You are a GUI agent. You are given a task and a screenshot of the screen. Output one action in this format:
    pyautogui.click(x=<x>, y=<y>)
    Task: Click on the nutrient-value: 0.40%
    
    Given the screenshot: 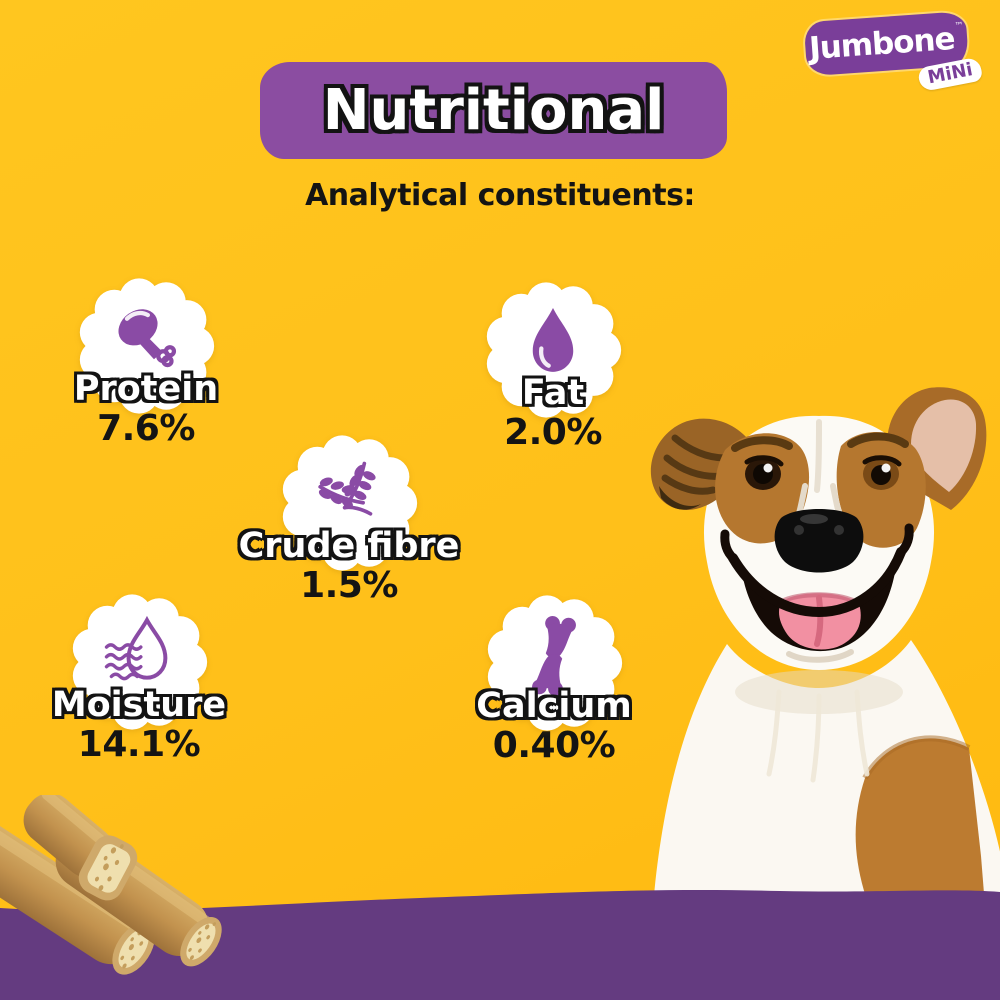 What is the action you would take?
    pyautogui.click(x=554, y=745)
    